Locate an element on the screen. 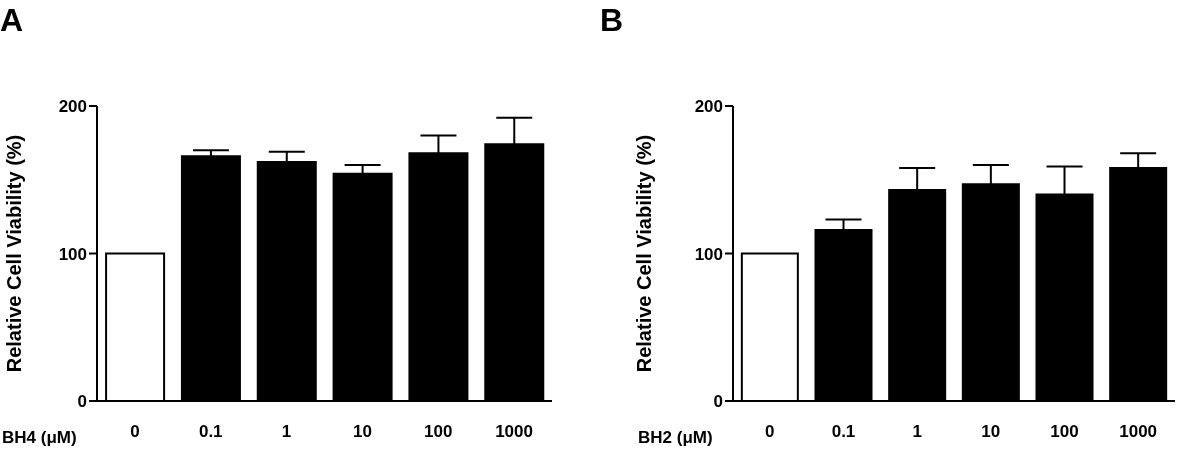 This screenshot has height=465, width=1183. chart-title: B is located at coordinates (612, 20).